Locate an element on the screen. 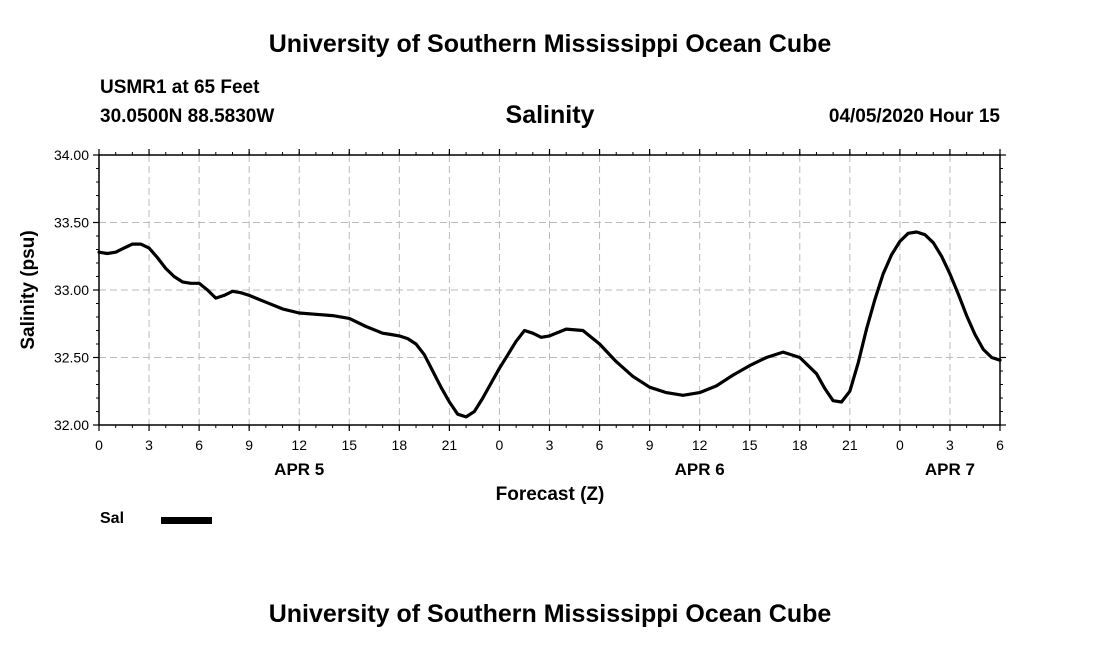  forecast-datetime: 04/05/2020 Hour 15 is located at coordinates (914, 116).